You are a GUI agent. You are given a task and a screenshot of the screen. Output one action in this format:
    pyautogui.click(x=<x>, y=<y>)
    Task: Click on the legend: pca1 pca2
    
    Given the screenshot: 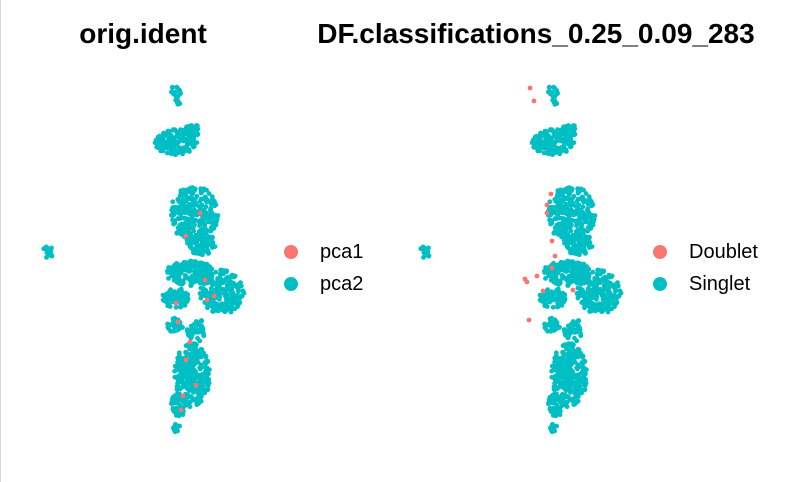 What is the action you would take?
    pyautogui.click(x=323, y=268)
    